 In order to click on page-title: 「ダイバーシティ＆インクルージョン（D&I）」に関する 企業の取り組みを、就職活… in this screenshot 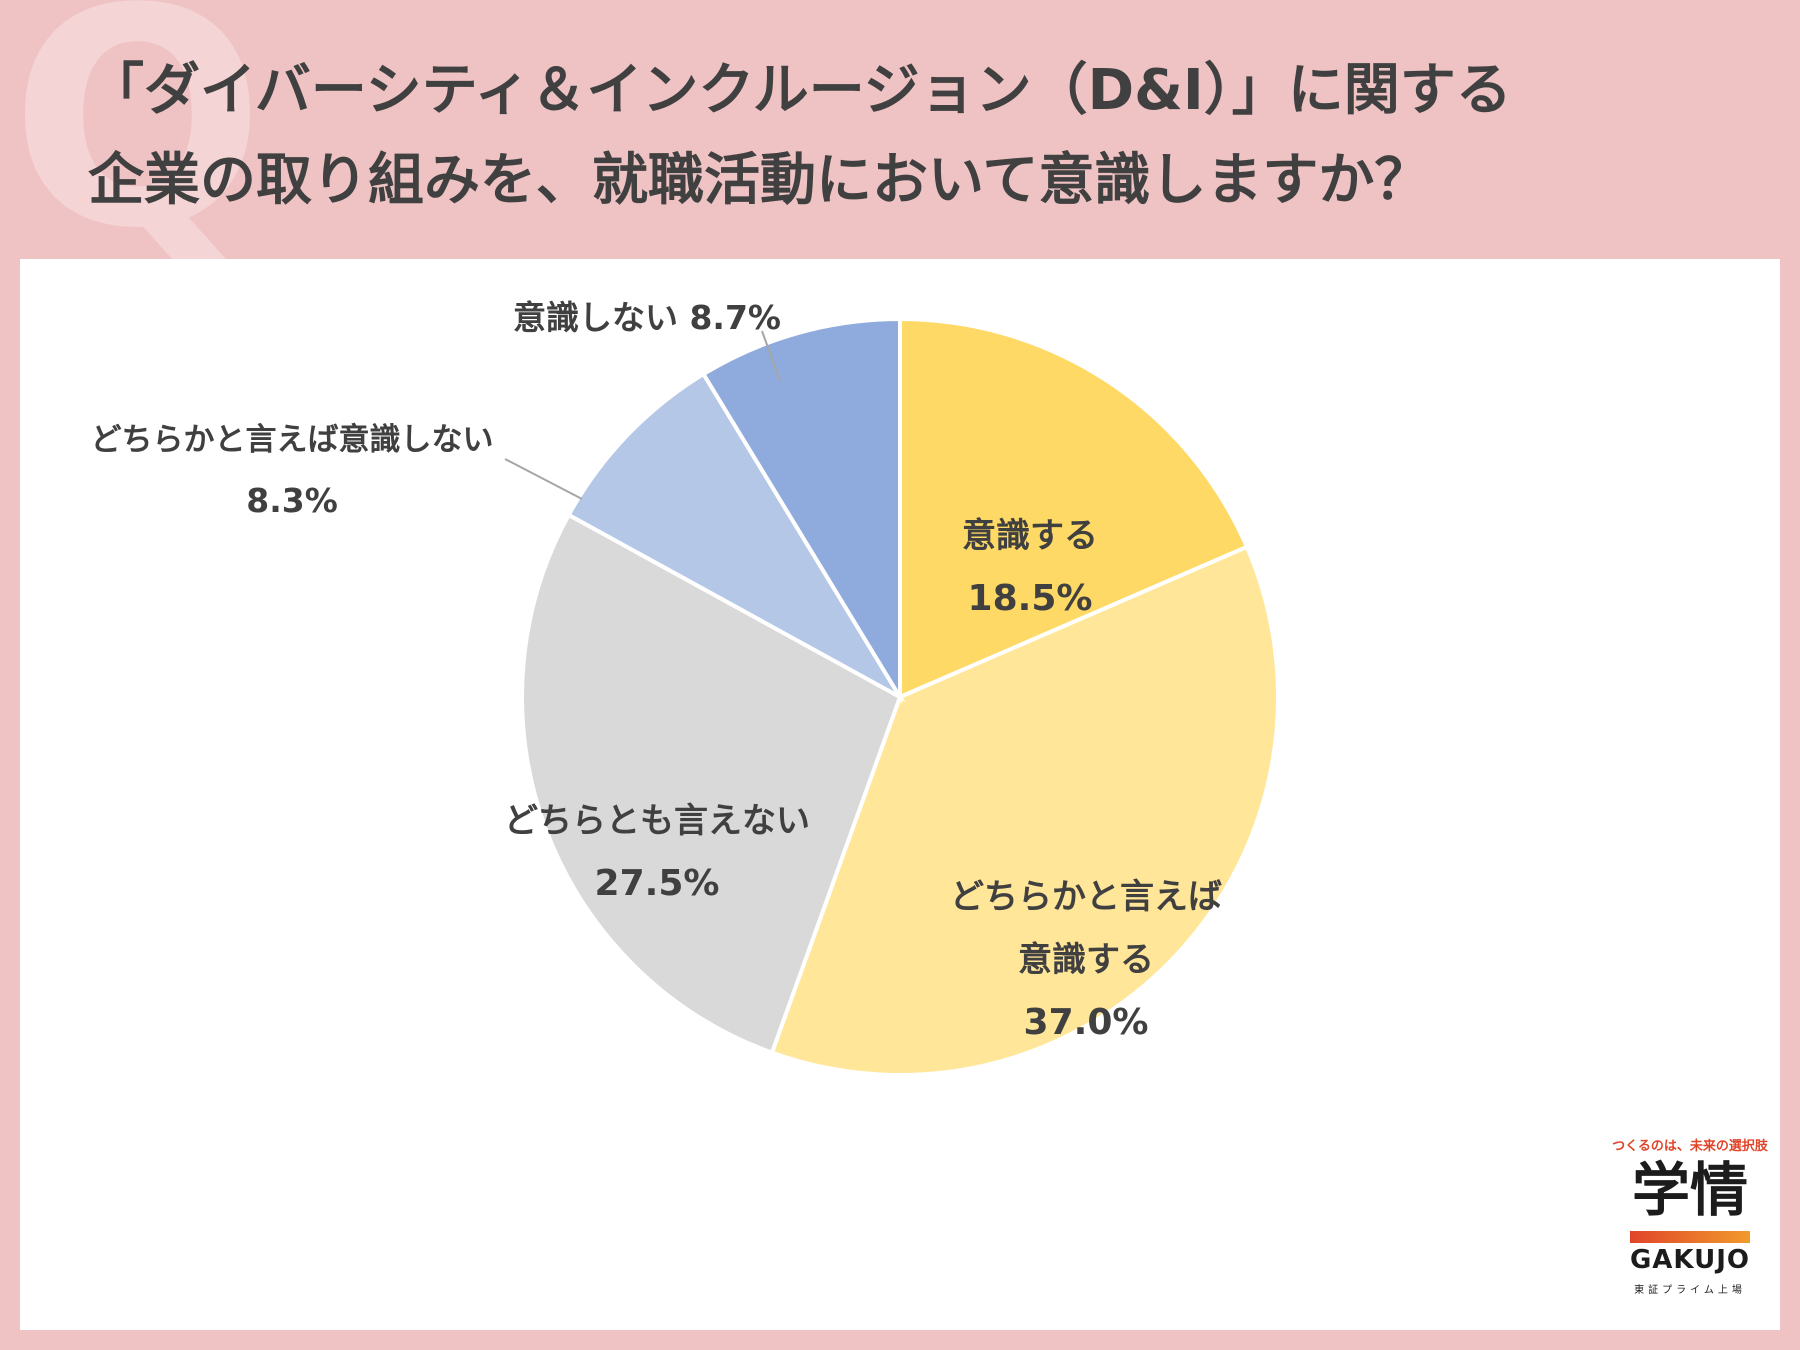, I will do `click(938, 136)`.